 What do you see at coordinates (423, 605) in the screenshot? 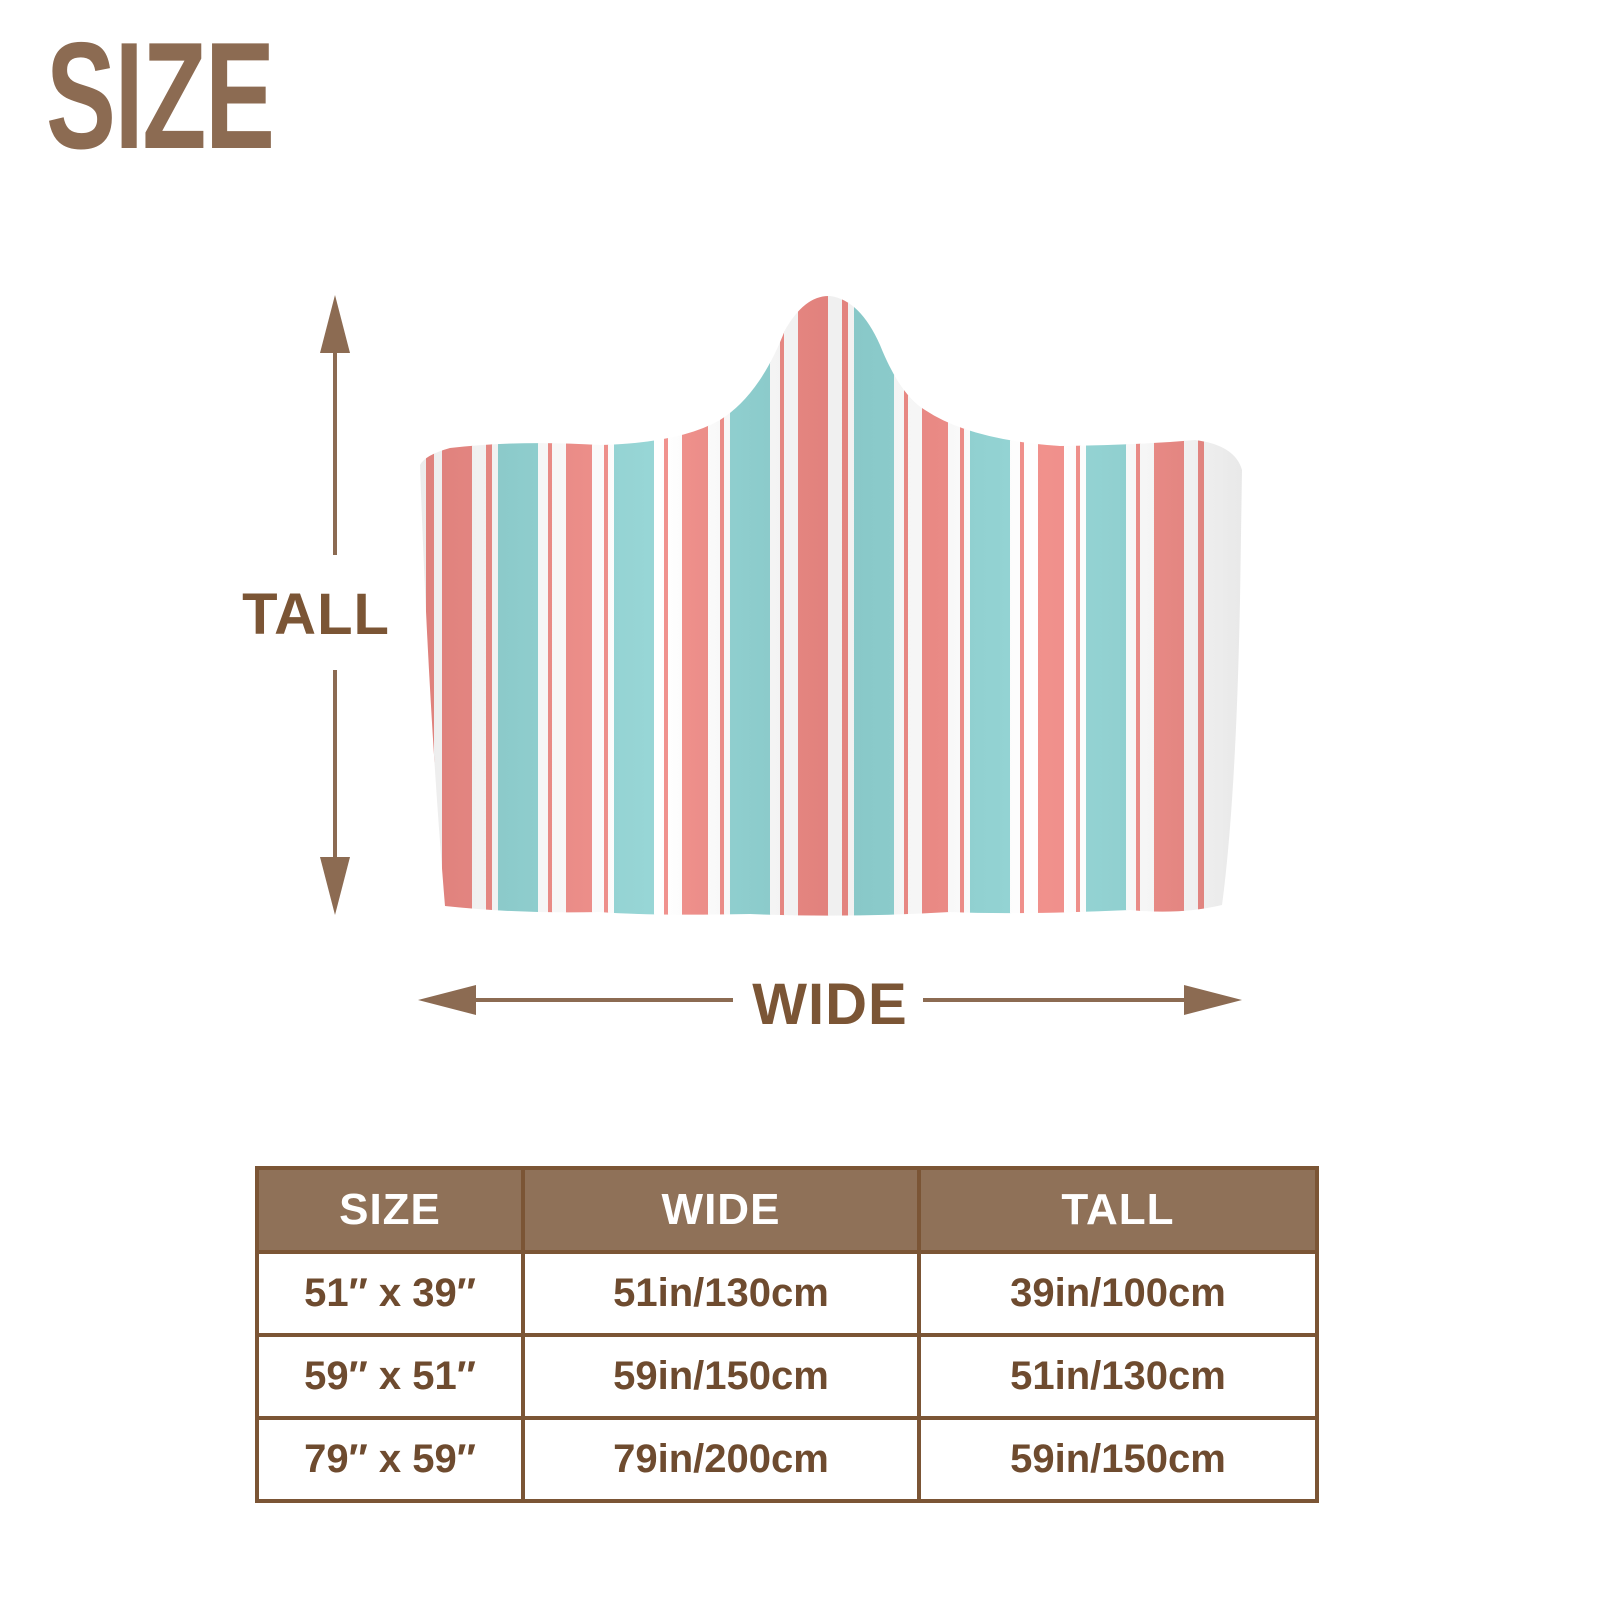
I see `stripe` at bounding box center [423, 605].